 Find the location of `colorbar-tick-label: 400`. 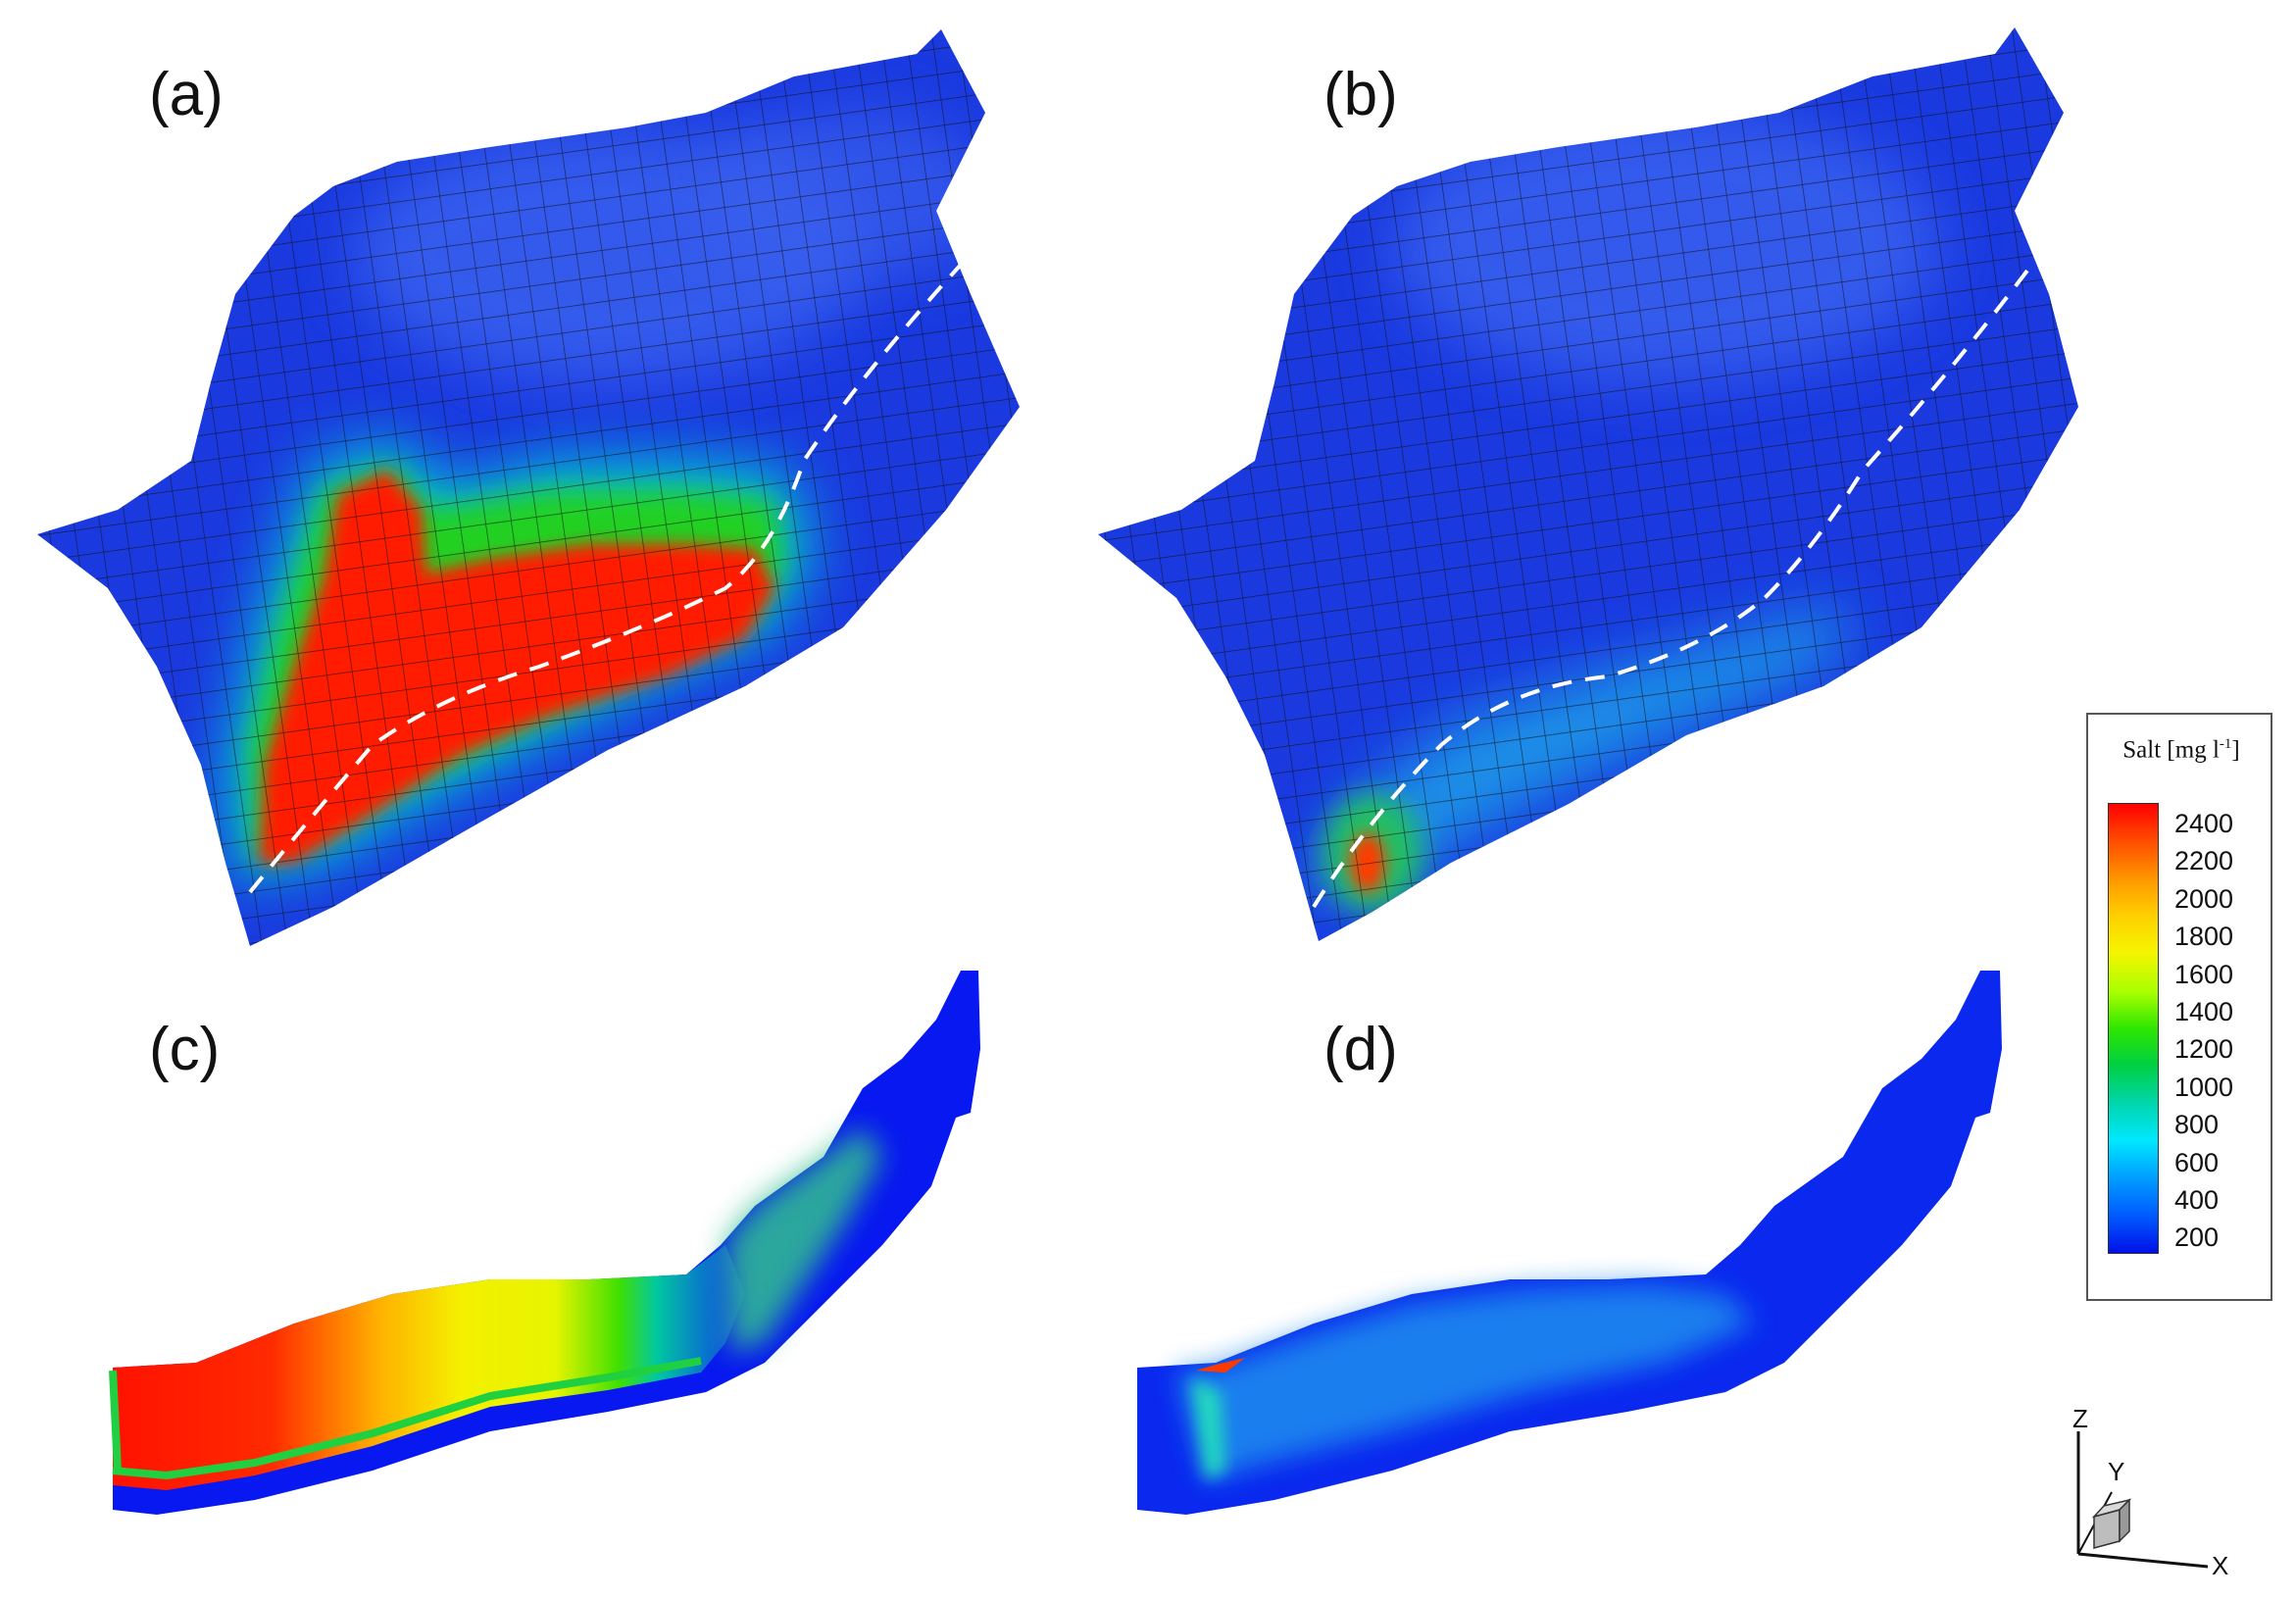

colorbar-tick-label: 400 is located at coordinates (2197, 1200).